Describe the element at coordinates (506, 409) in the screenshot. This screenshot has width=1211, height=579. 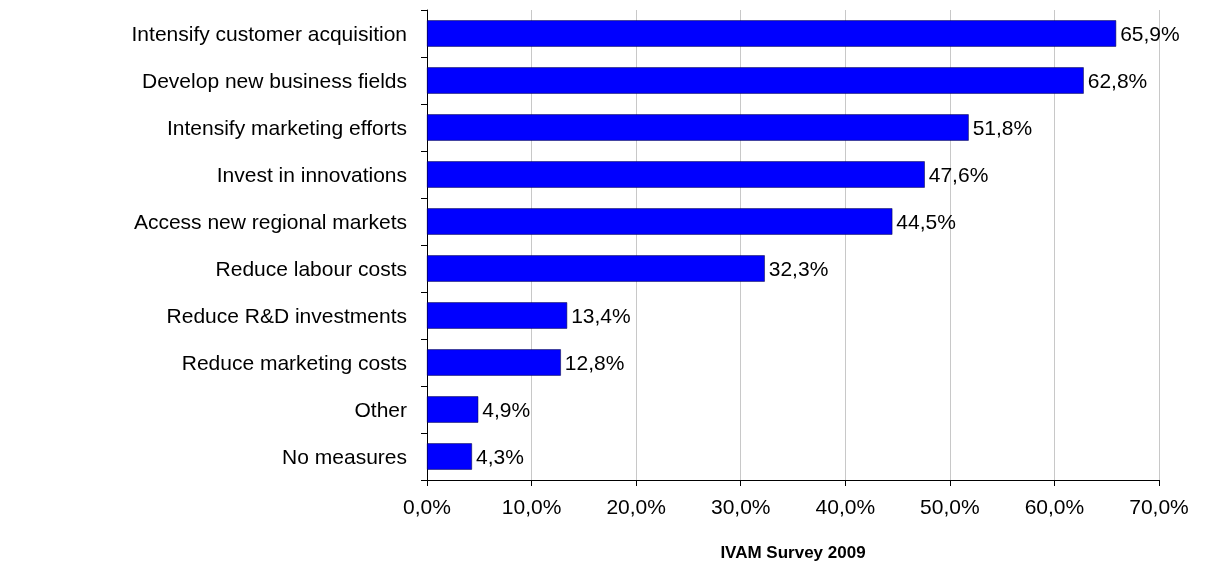
I see `data-label: 4,9%` at that location.